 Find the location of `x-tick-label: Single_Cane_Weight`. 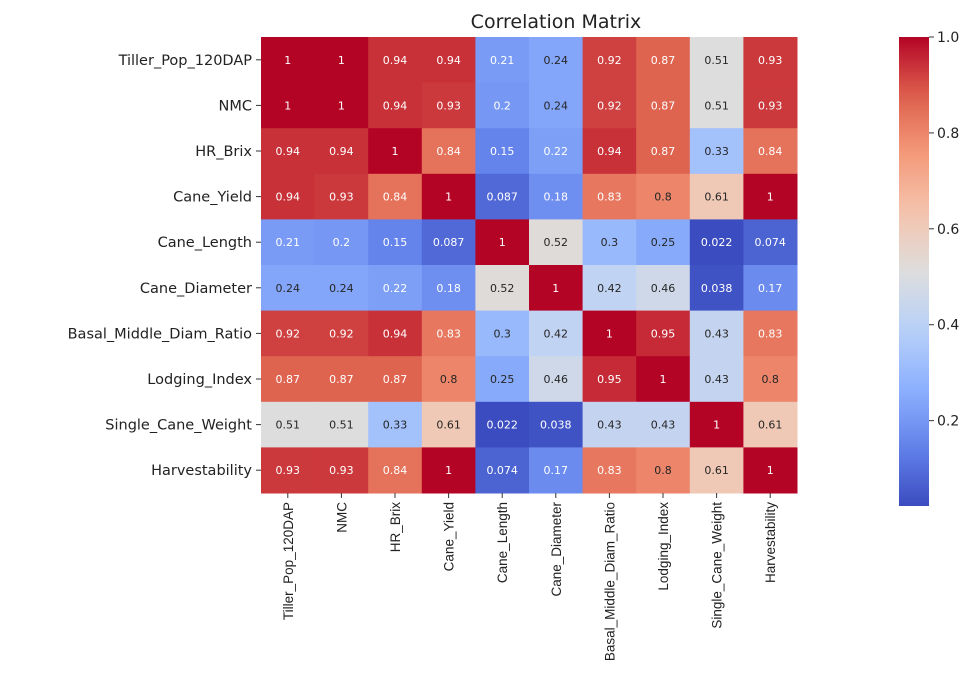

x-tick-label: Single_Cane_Weight is located at coordinates (717, 565).